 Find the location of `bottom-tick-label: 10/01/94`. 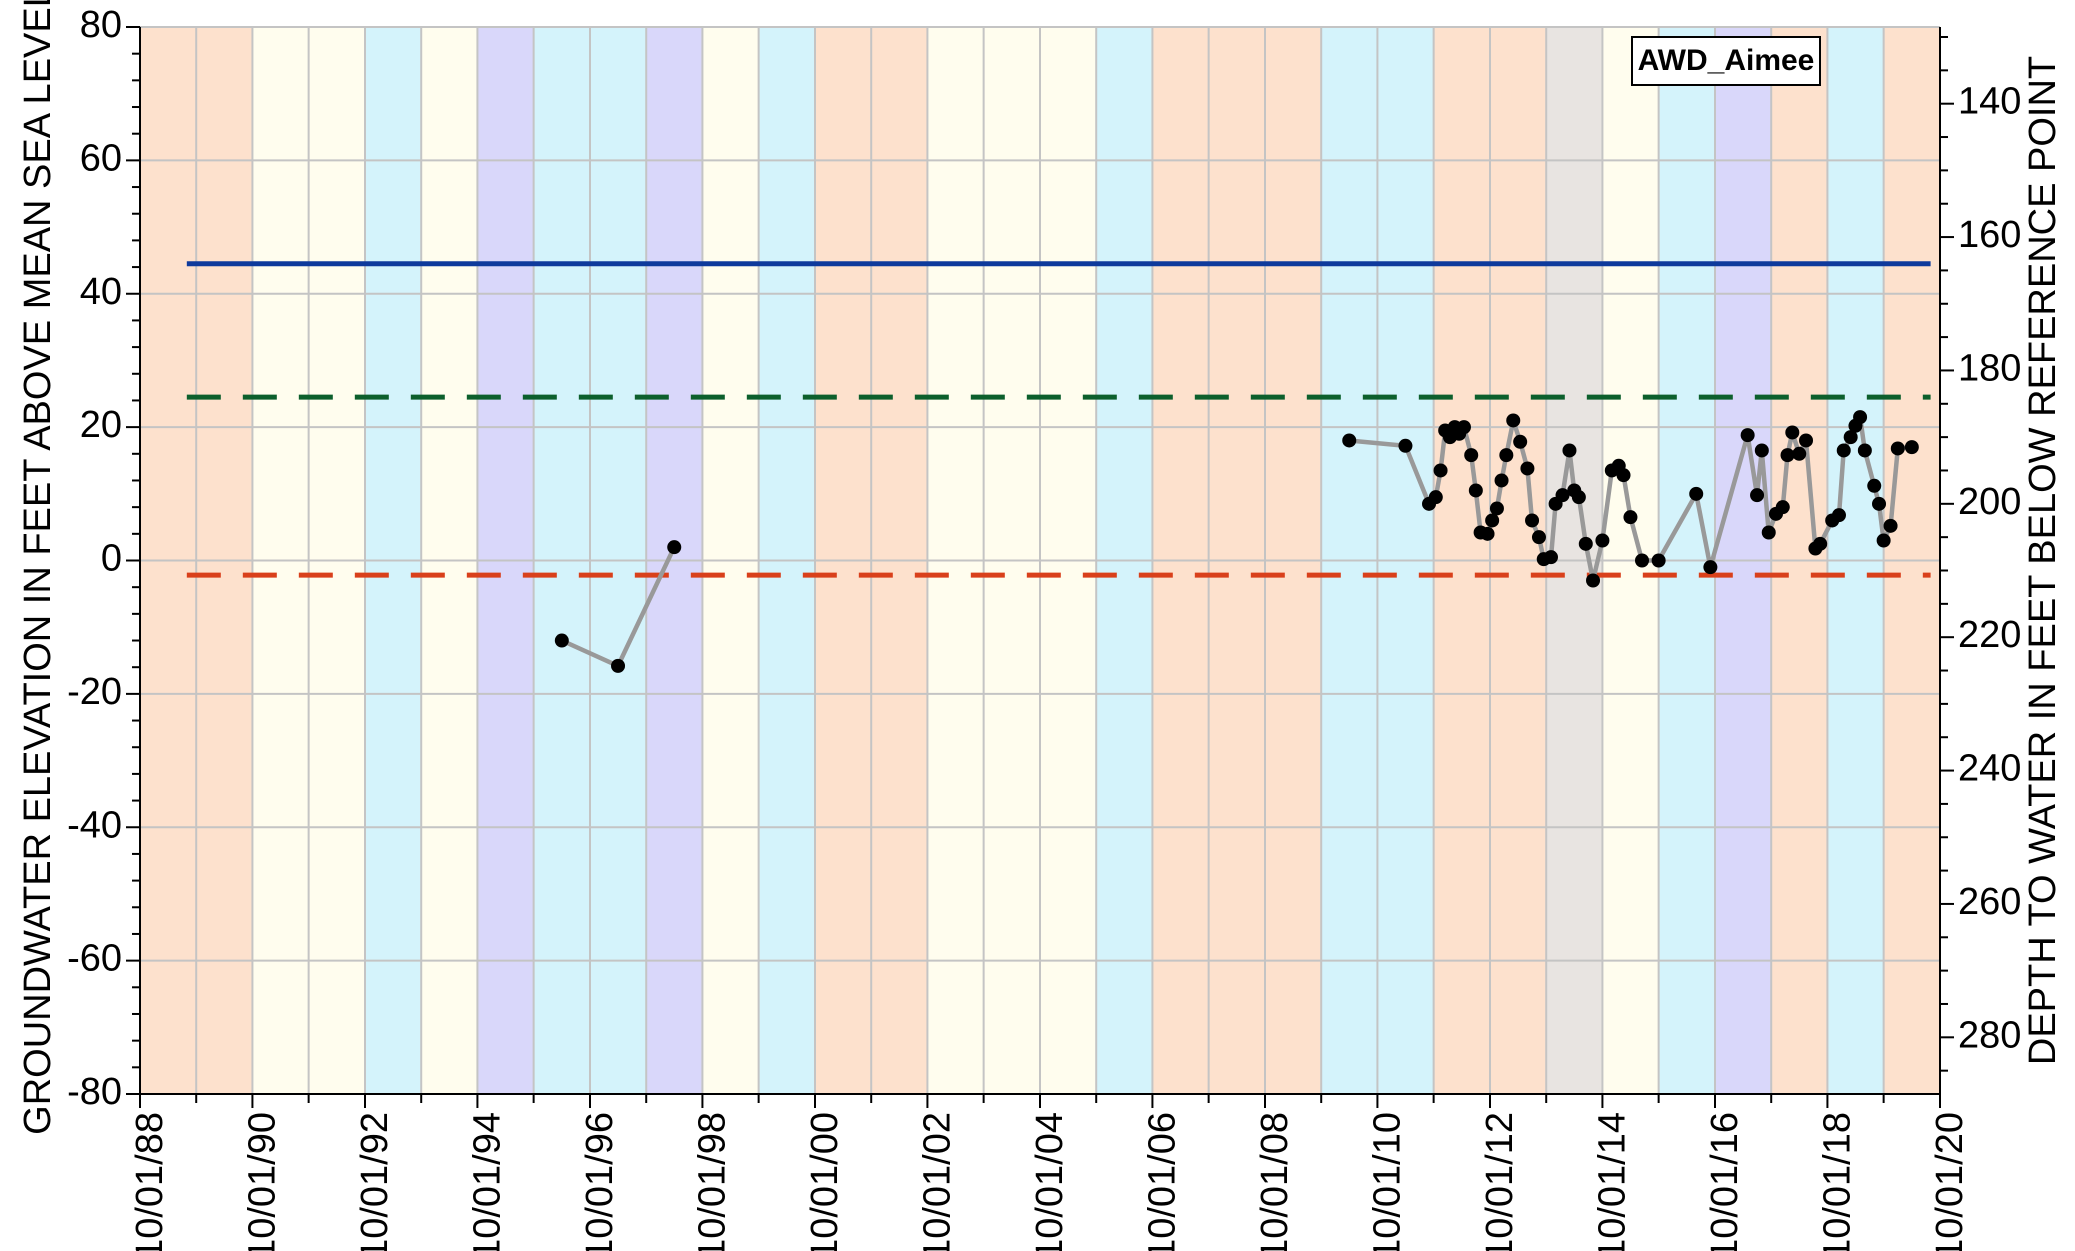

bottom-tick-label: 10/01/94 is located at coordinates (487, 1181).